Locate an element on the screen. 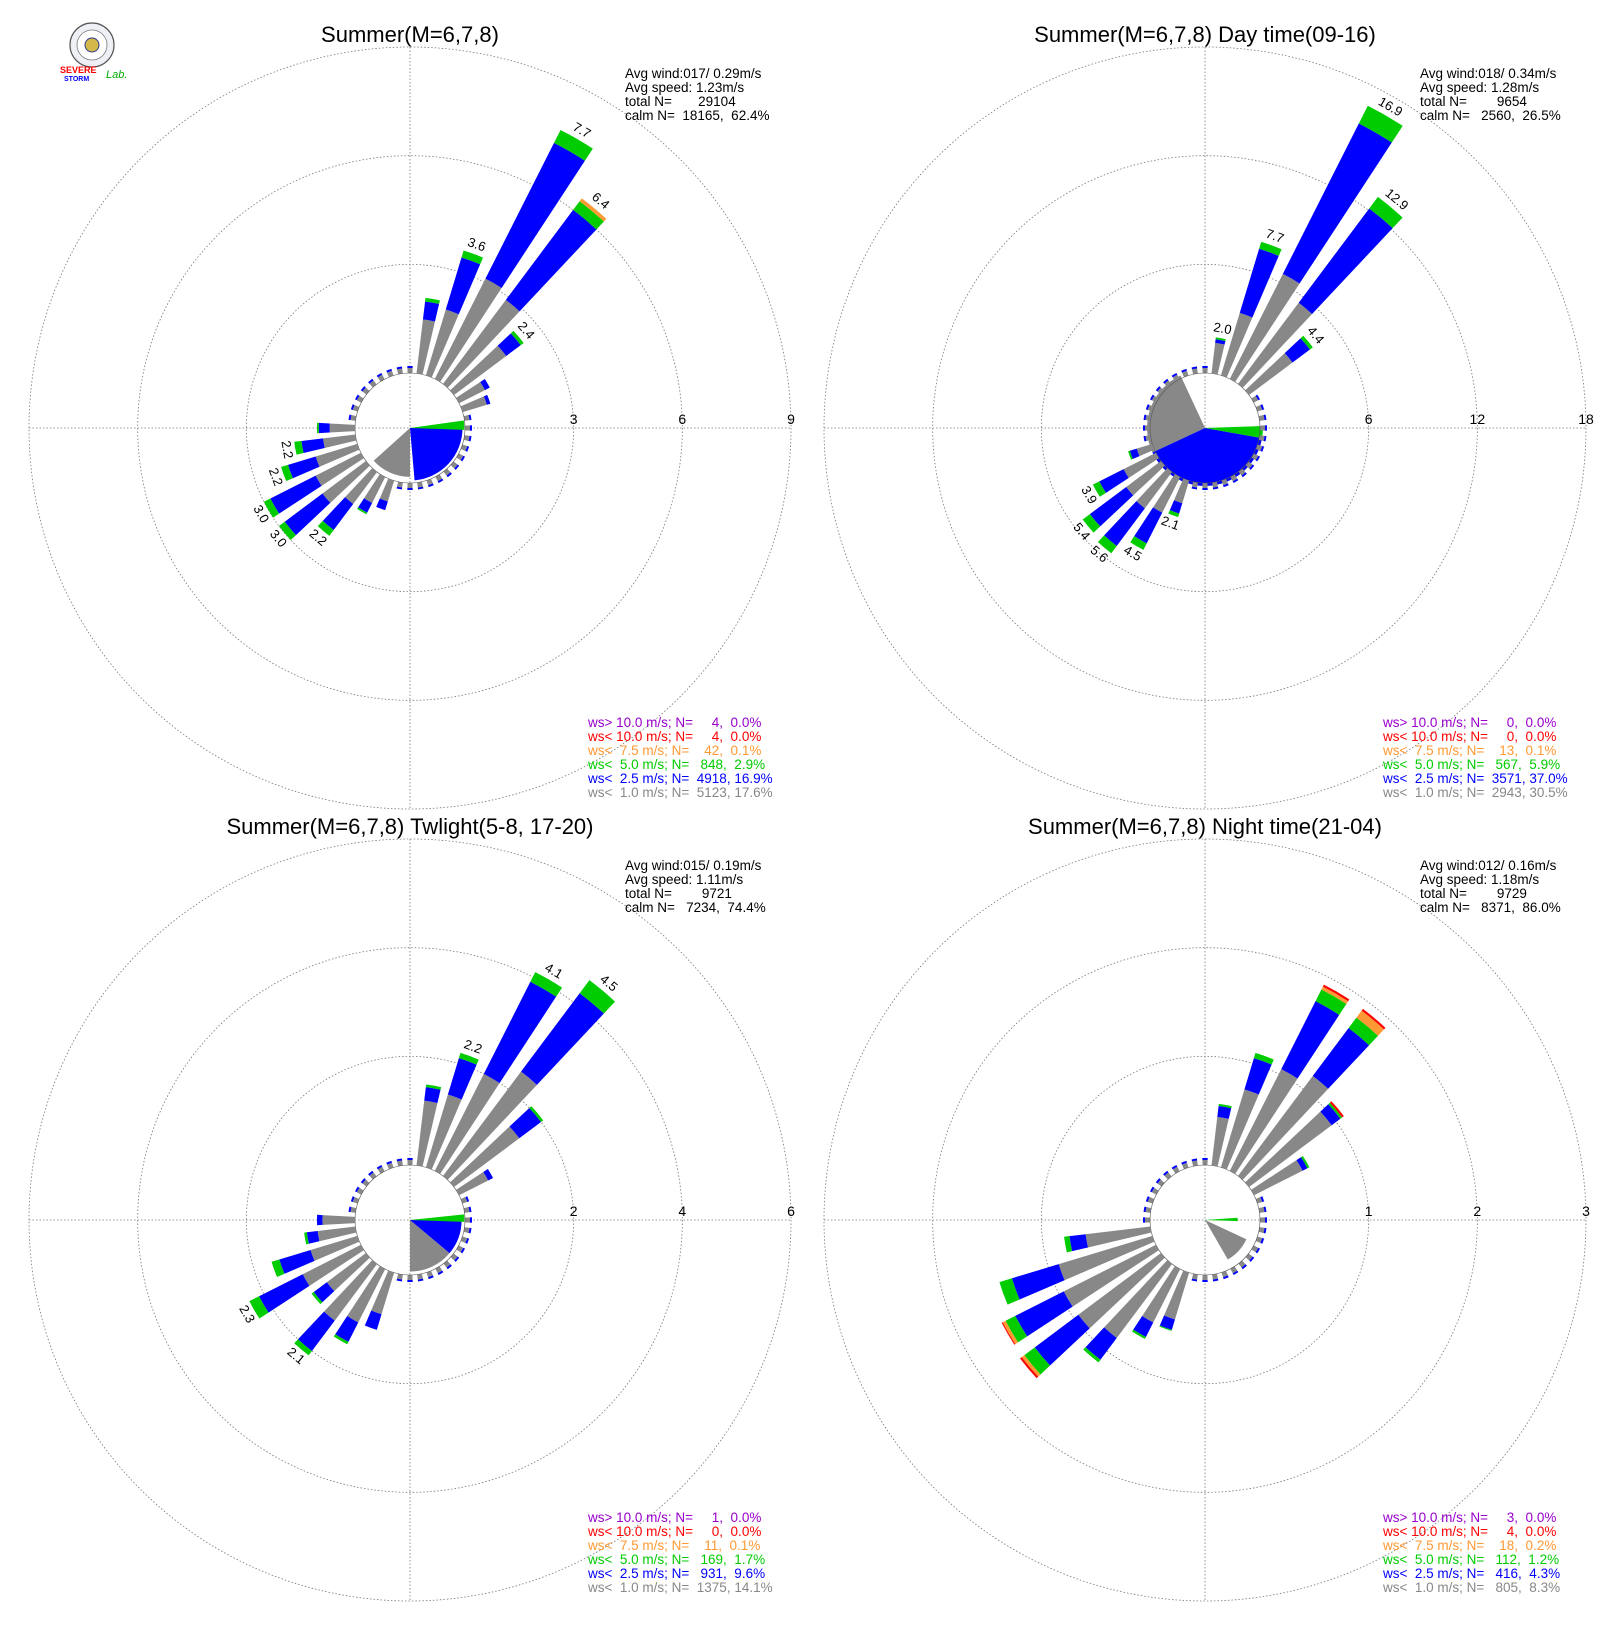 The image size is (1620, 1645). sector-bar-210-blue is located at coordinates (1143, 1326).